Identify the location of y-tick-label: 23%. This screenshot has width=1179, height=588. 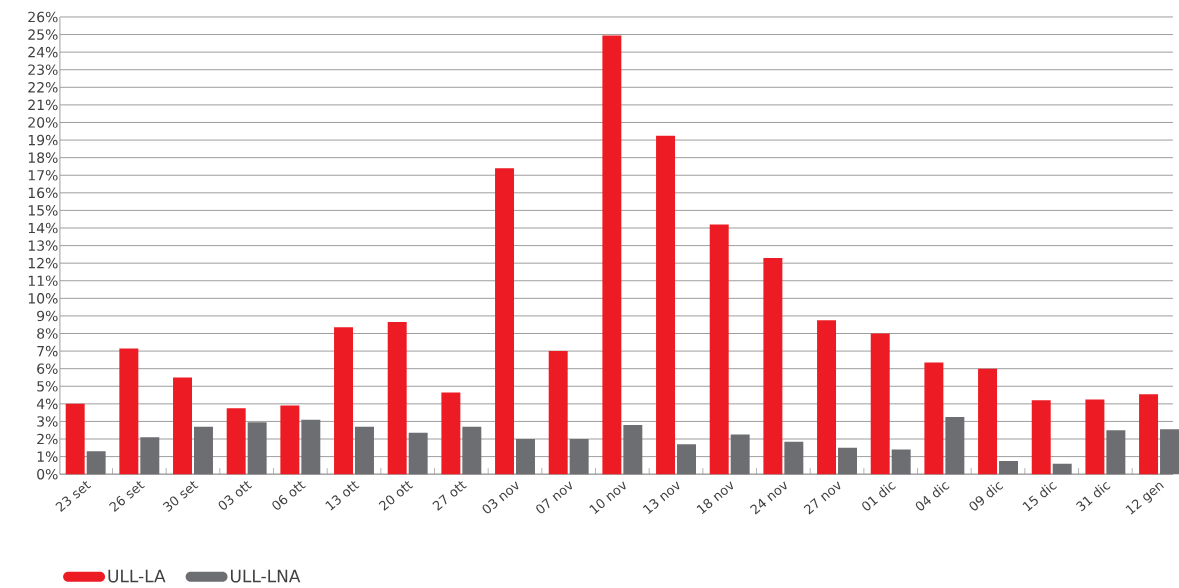
(43, 70).